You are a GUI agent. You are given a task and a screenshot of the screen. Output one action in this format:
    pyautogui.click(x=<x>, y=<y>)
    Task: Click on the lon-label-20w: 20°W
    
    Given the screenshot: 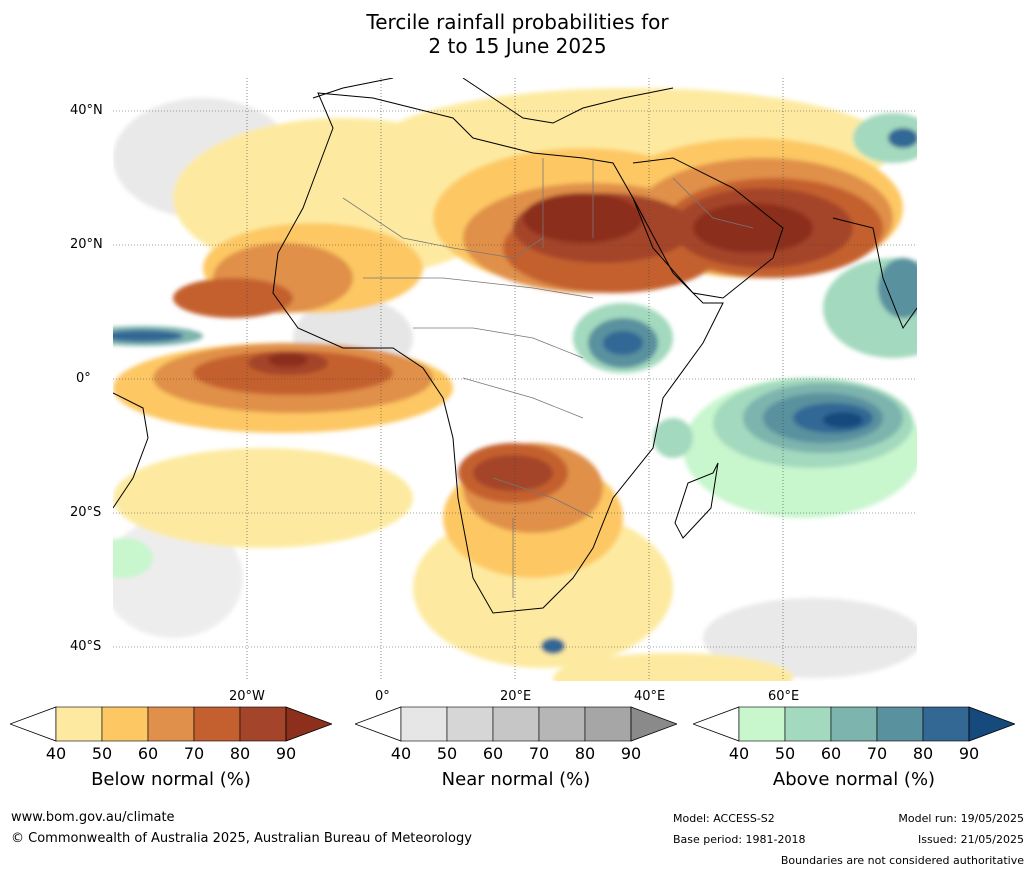 What is the action you would take?
    pyautogui.click(x=247, y=696)
    